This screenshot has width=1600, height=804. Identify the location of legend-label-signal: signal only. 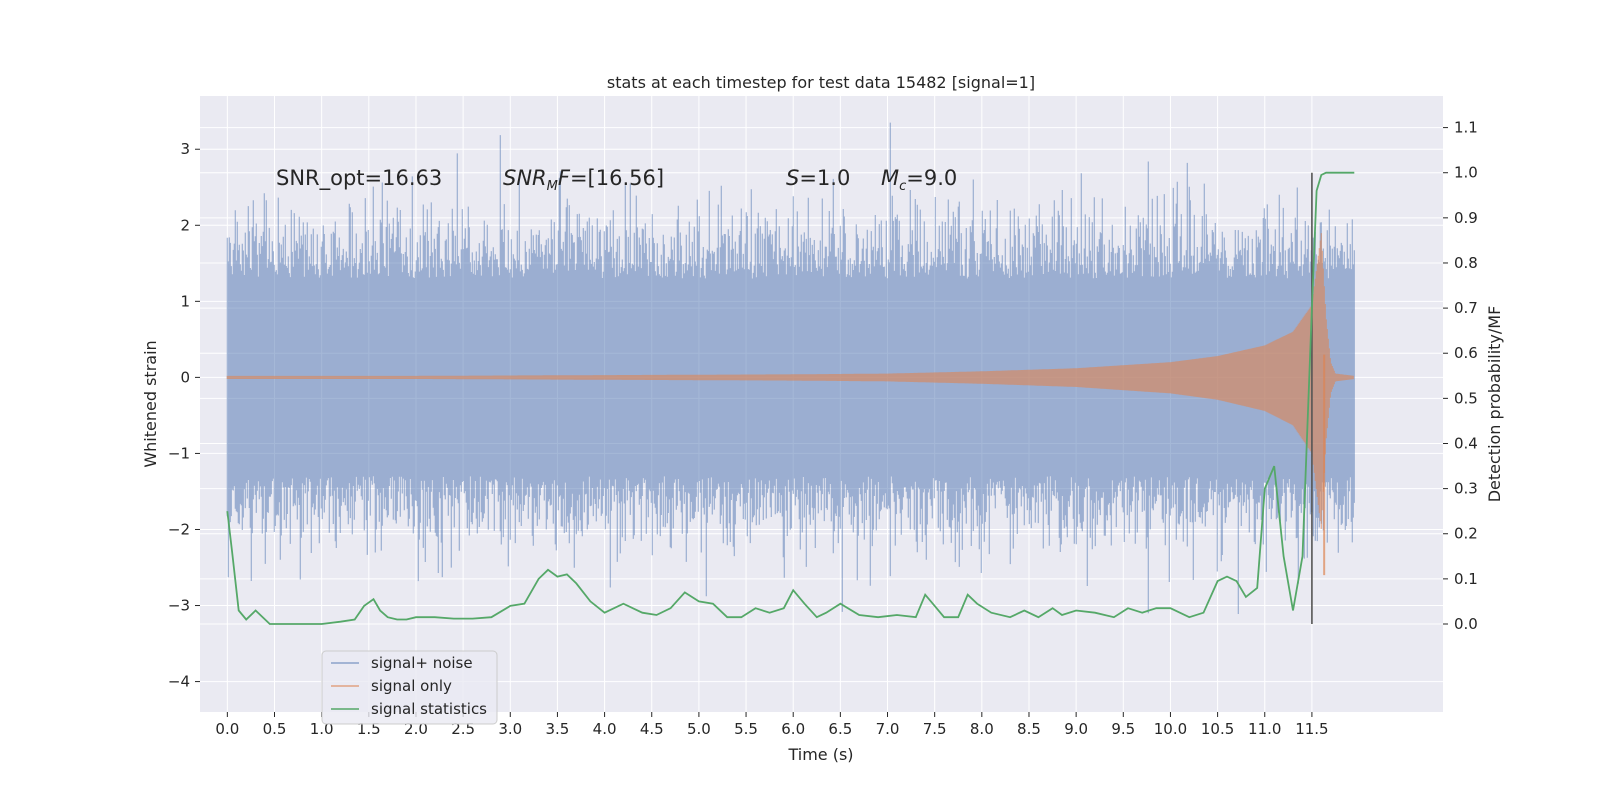
(411, 686).